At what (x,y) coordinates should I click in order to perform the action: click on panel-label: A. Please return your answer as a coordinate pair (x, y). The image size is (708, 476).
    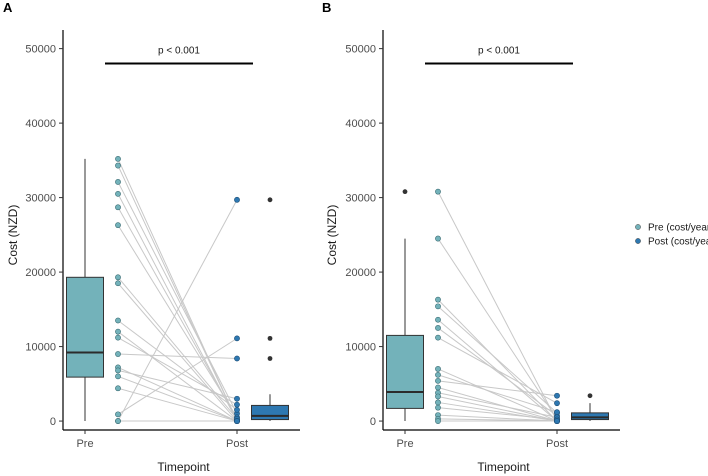
    Looking at the image, I should click on (8, 7).